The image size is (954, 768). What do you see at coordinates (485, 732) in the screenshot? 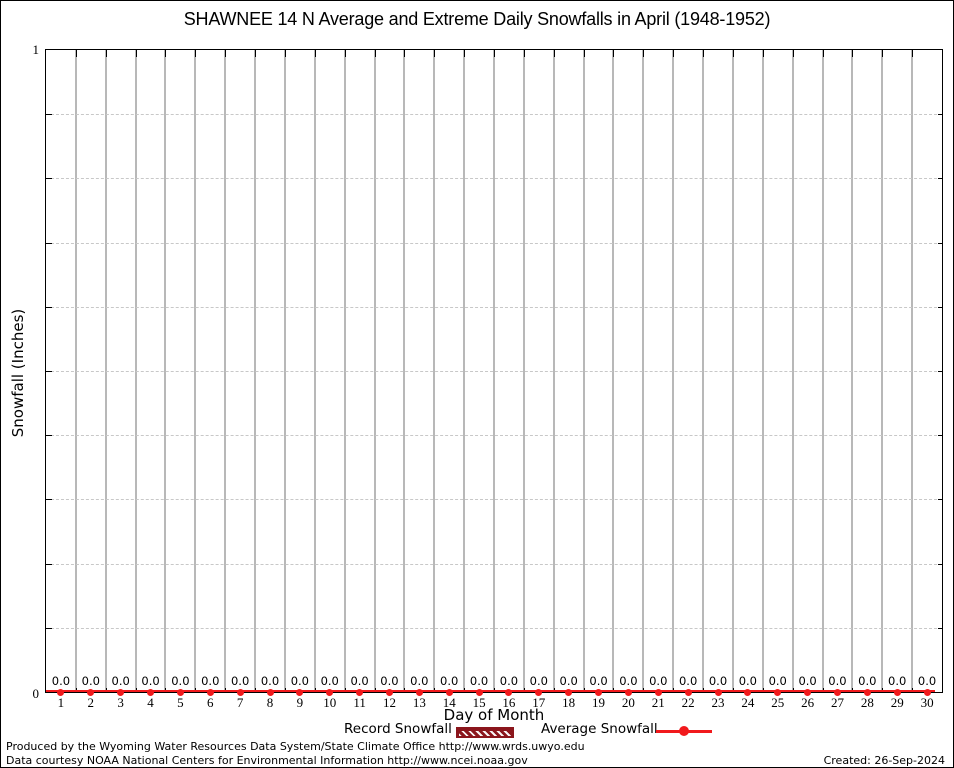
I see `legend-record-swatch-icon` at bounding box center [485, 732].